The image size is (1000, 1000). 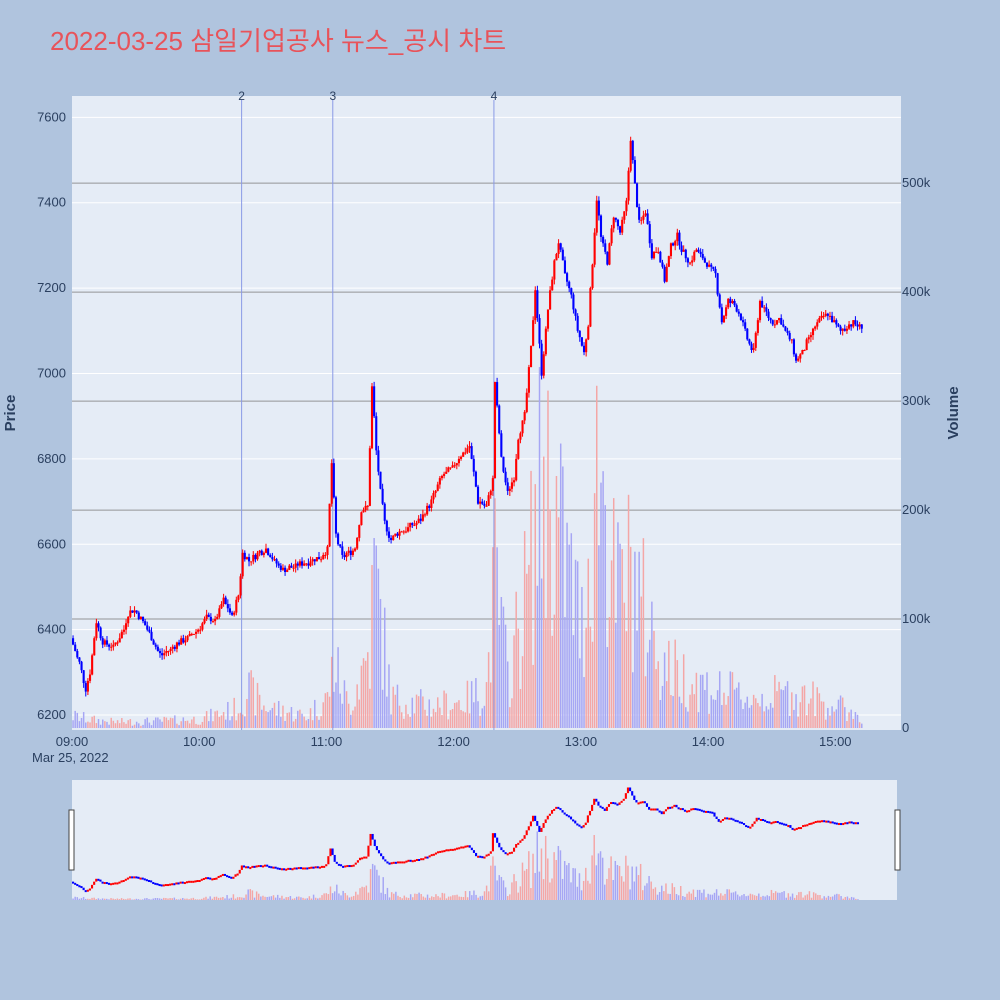 I want to click on range-slider, so click(x=484, y=840).